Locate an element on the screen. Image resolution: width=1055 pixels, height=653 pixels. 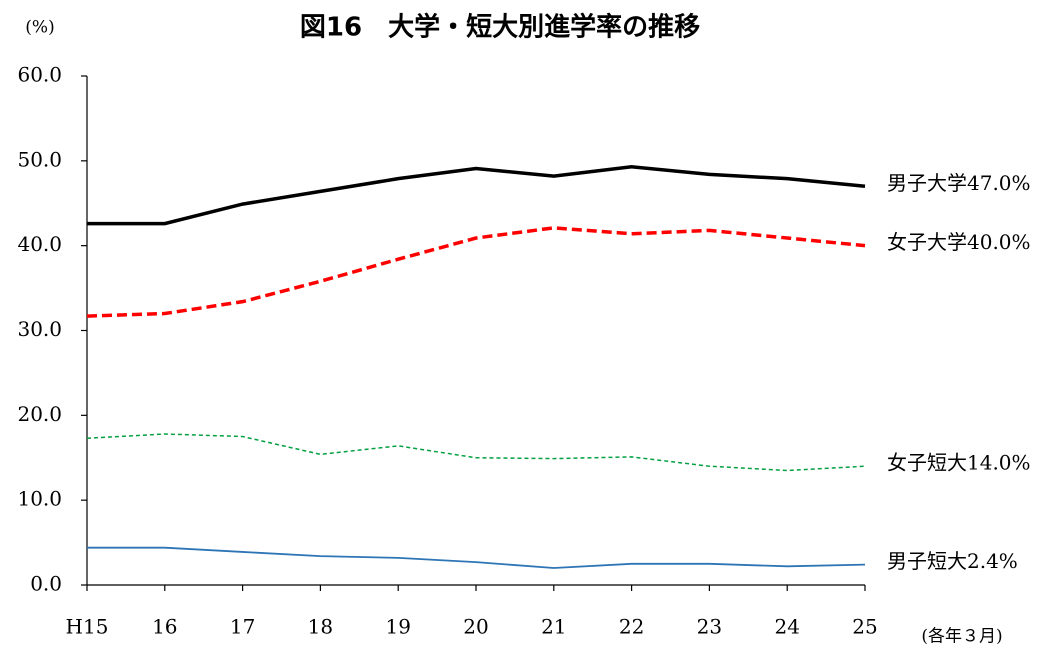
x-tick-label: 16 is located at coordinates (164, 627).